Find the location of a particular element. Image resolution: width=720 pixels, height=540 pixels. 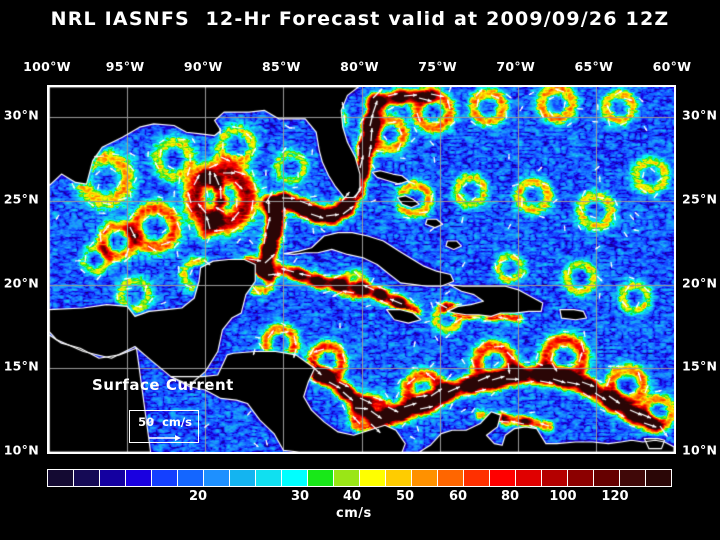

latitude-tick-right-15N: 15°N is located at coordinates (700, 366).